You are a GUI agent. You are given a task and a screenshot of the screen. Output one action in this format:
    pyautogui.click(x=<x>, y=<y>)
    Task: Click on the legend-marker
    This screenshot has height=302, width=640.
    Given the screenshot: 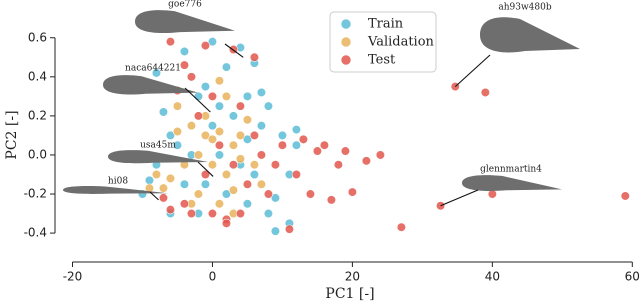 What is the action you would take?
    pyautogui.click(x=346, y=42)
    